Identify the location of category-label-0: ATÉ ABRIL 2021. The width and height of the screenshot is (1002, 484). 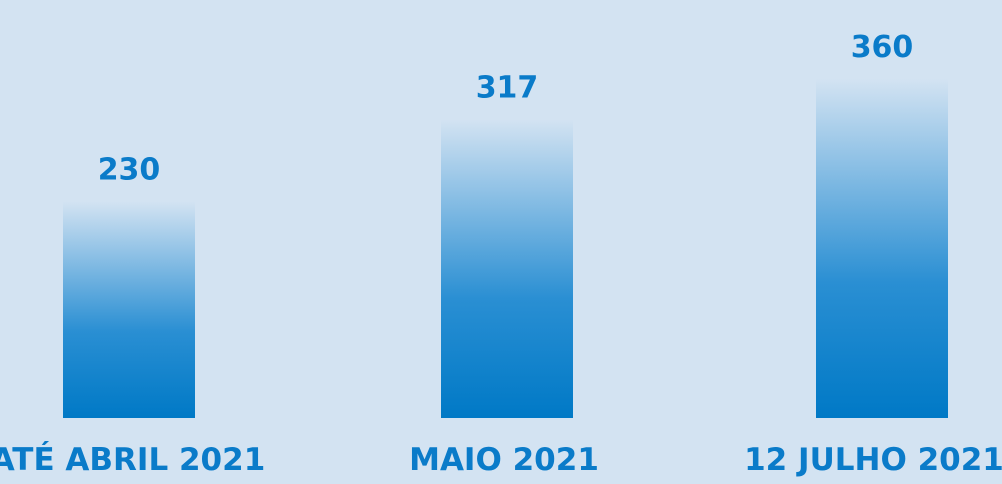
(132, 460).